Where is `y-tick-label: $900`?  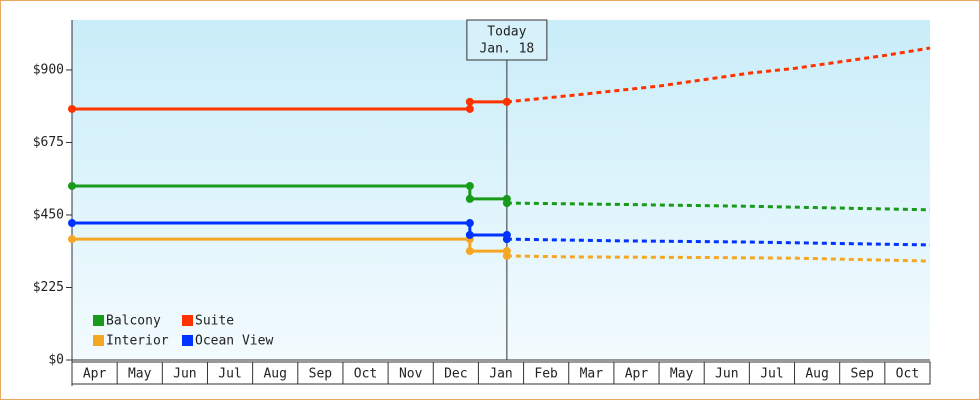
y-tick-label: $900 is located at coordinates (48, 69).